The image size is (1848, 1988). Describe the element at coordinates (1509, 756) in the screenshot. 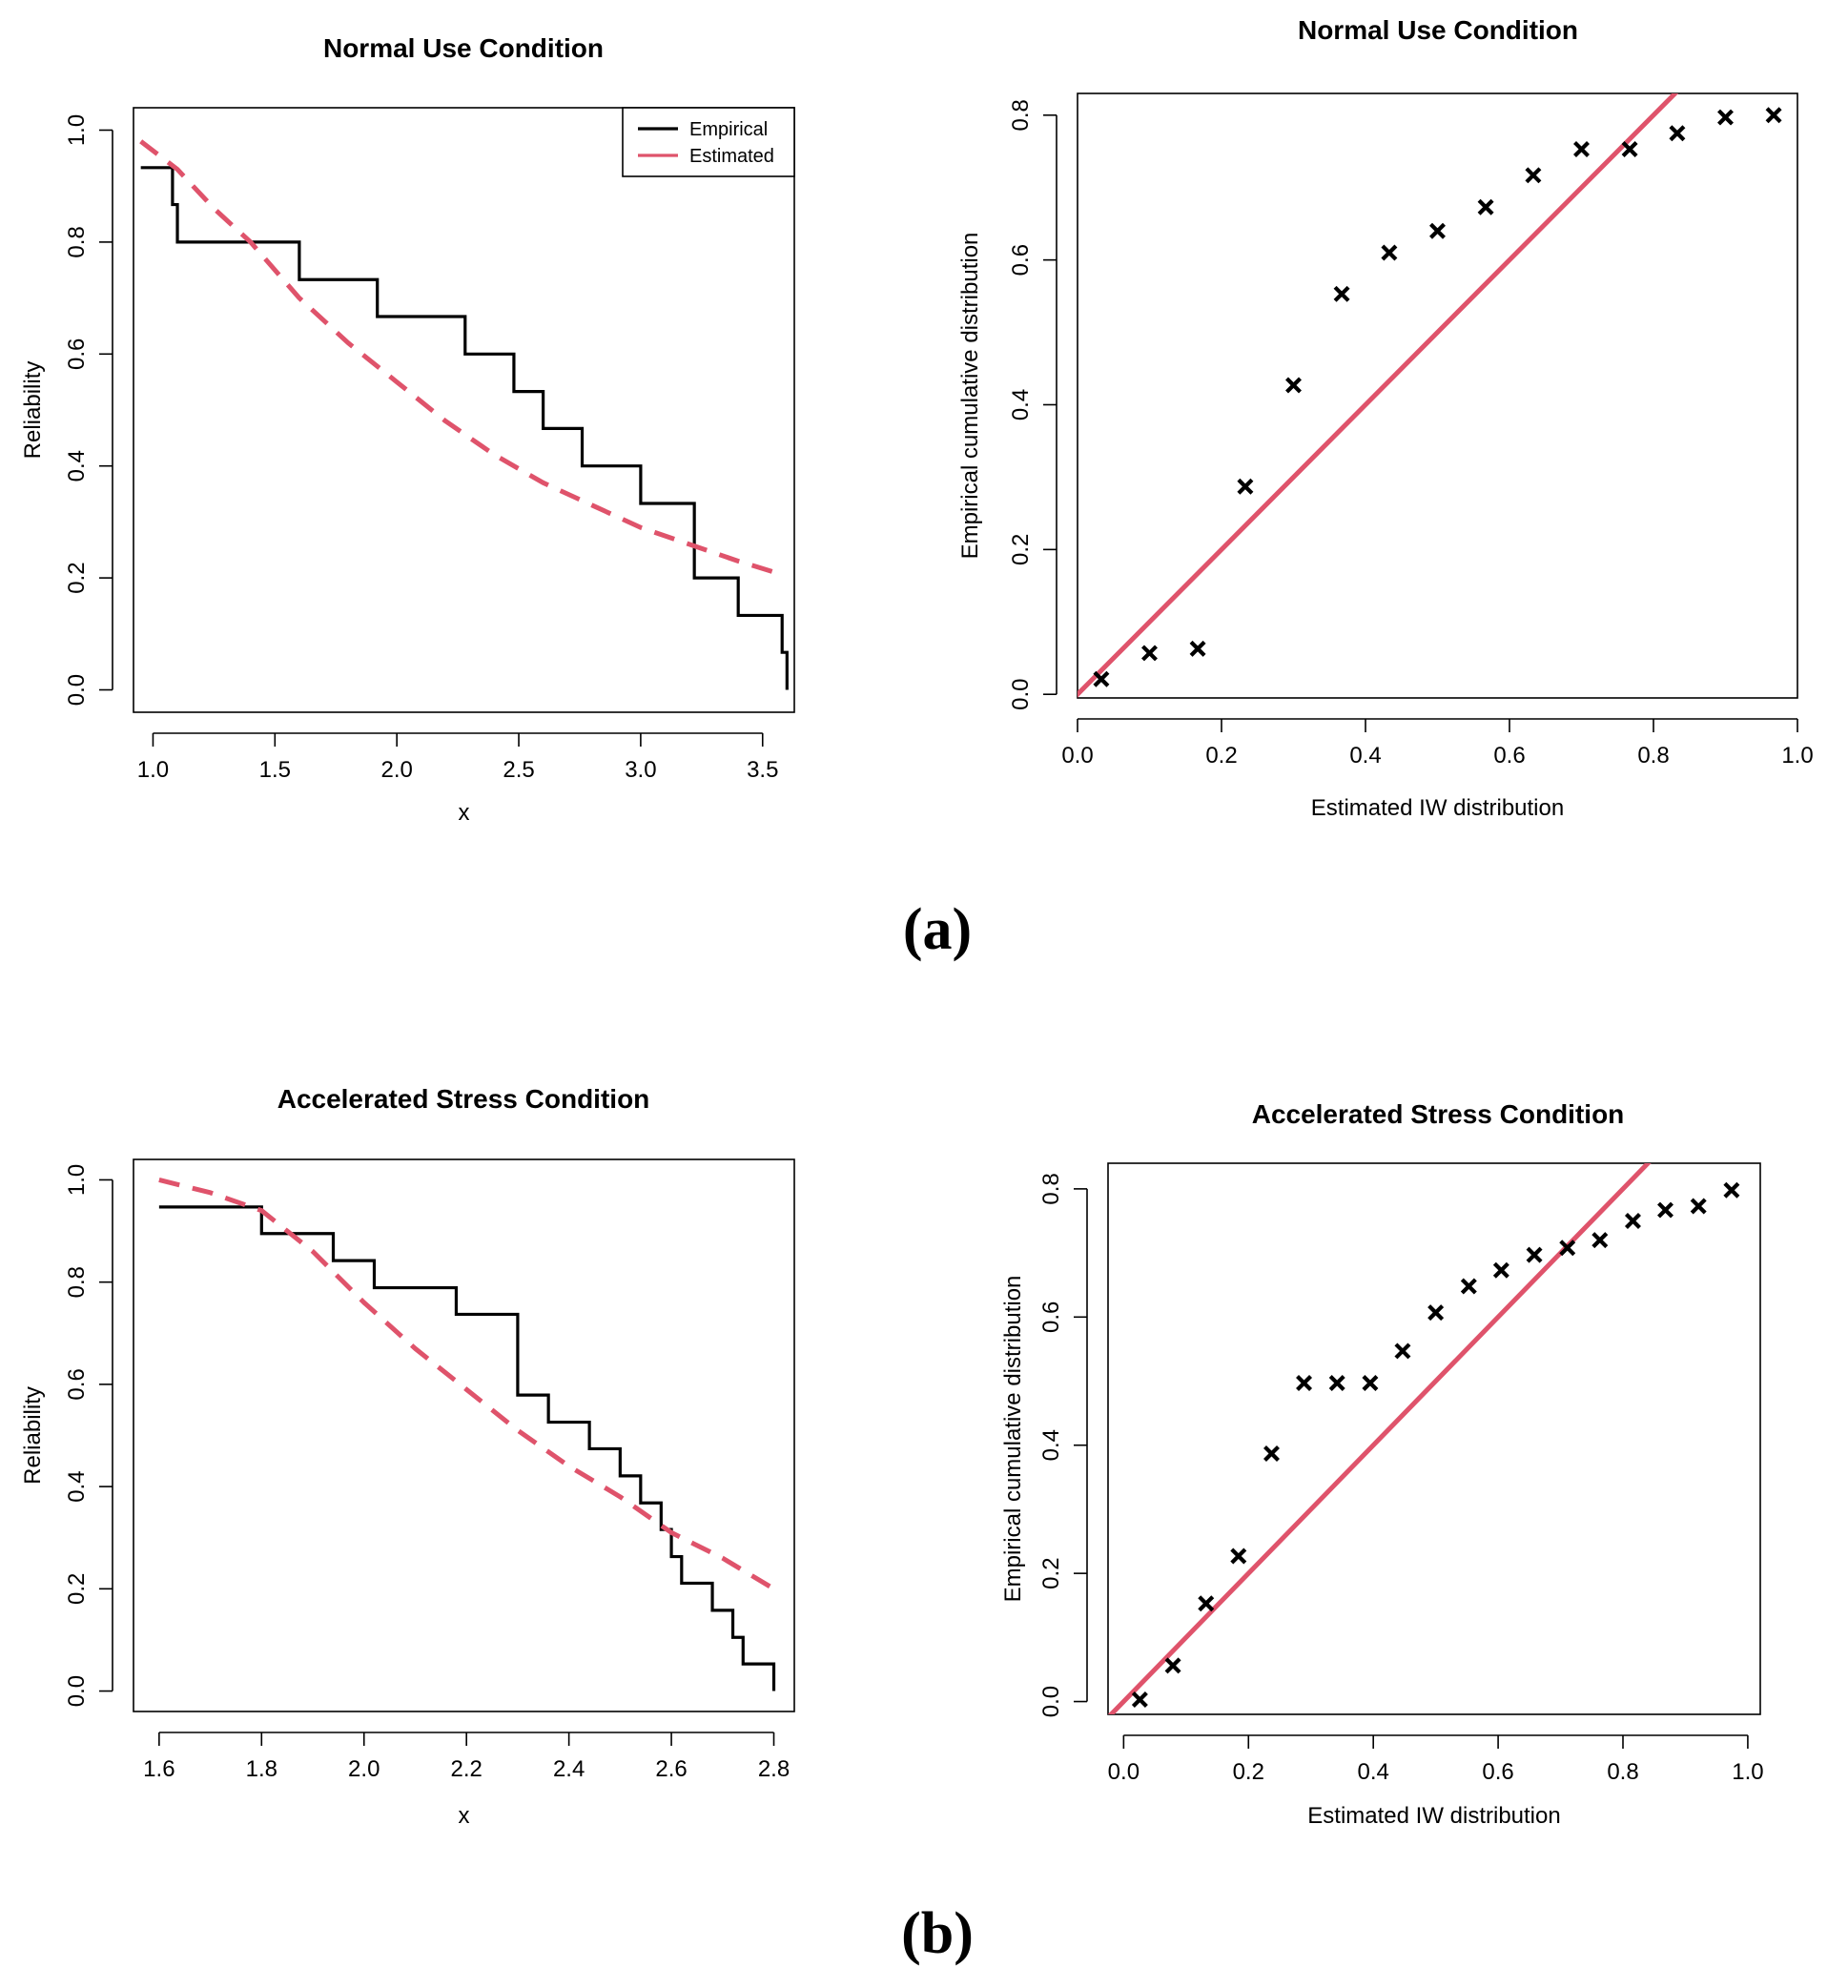

I see `x-tick-label: 0.6` at that location.